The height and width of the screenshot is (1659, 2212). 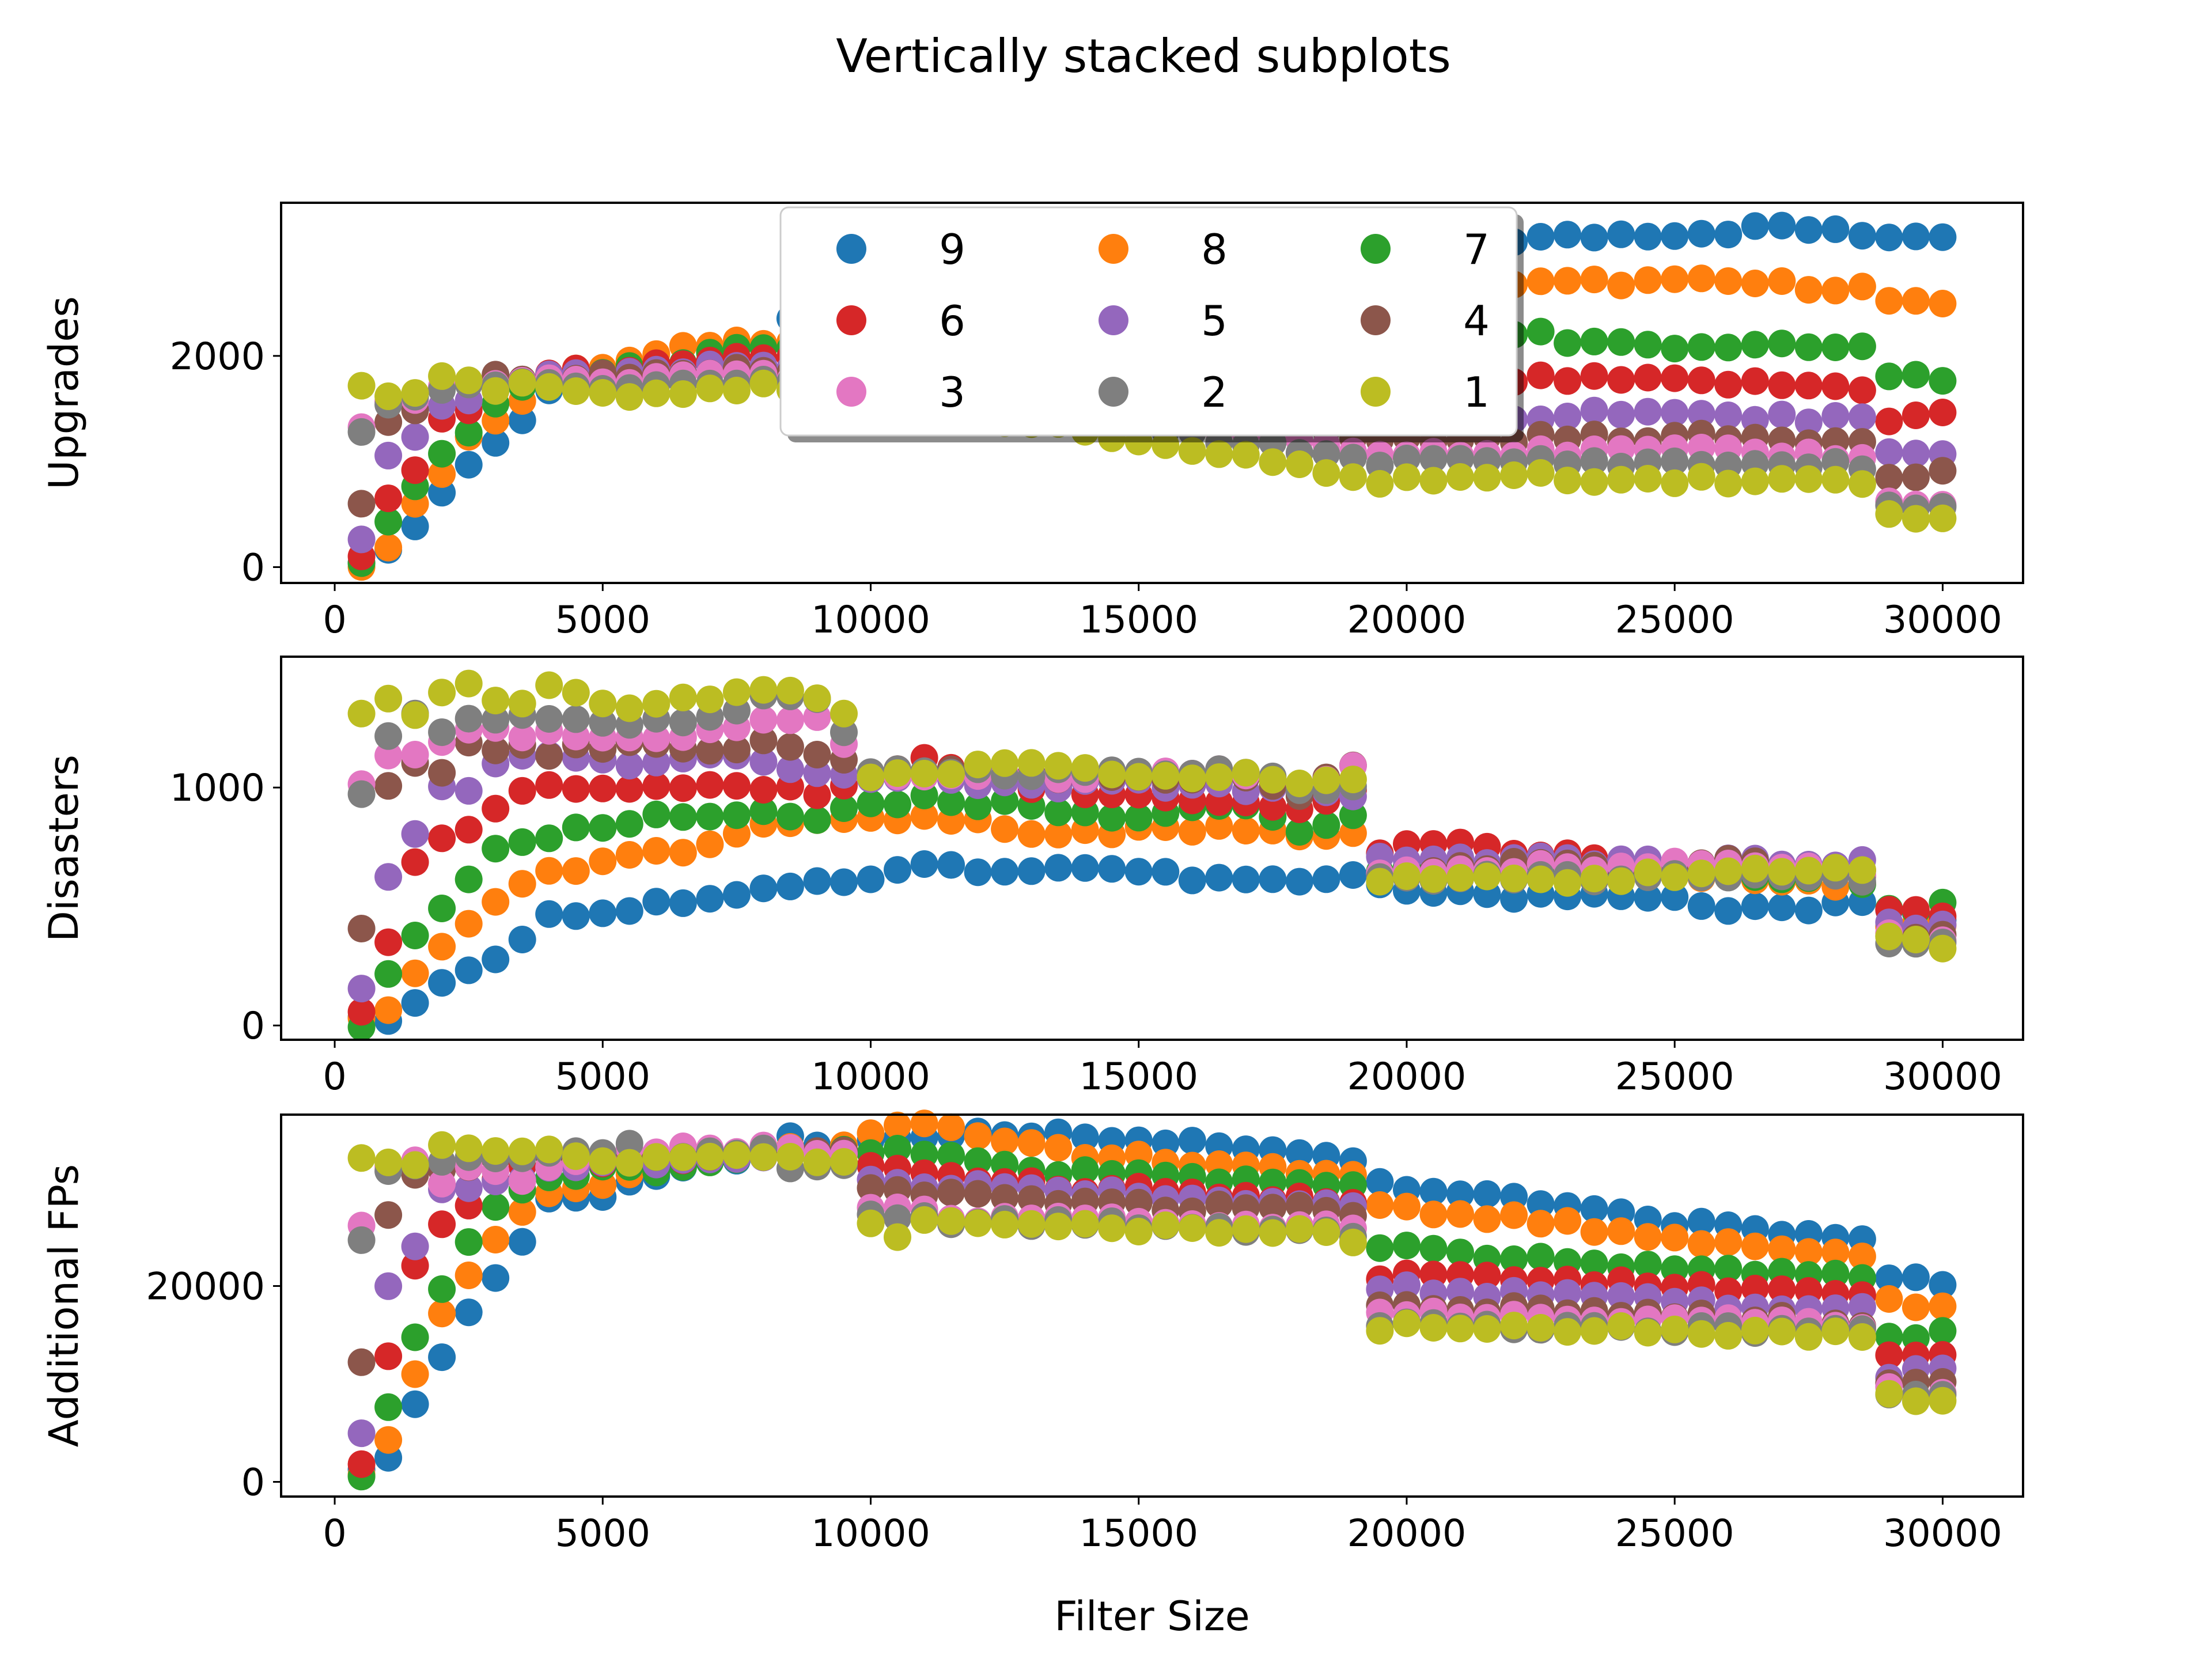 I want to click on y-tick-label: 0, so click(x=253, y=1026).